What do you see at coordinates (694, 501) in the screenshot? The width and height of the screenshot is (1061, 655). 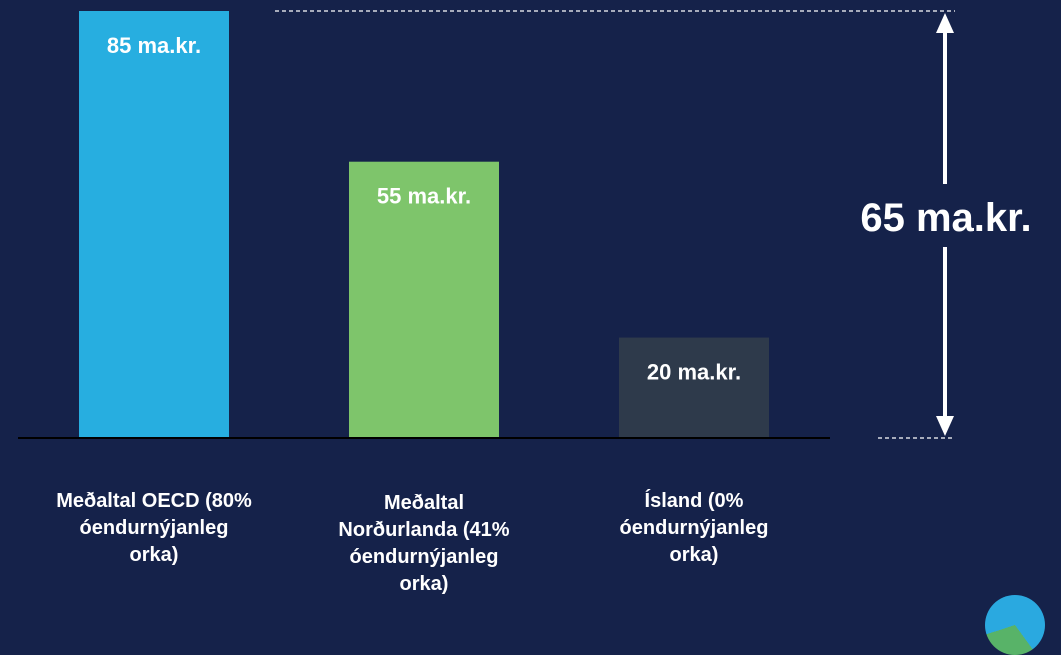 I see `category-label-line: Ísland (0%` at bounding box center [694, 501].